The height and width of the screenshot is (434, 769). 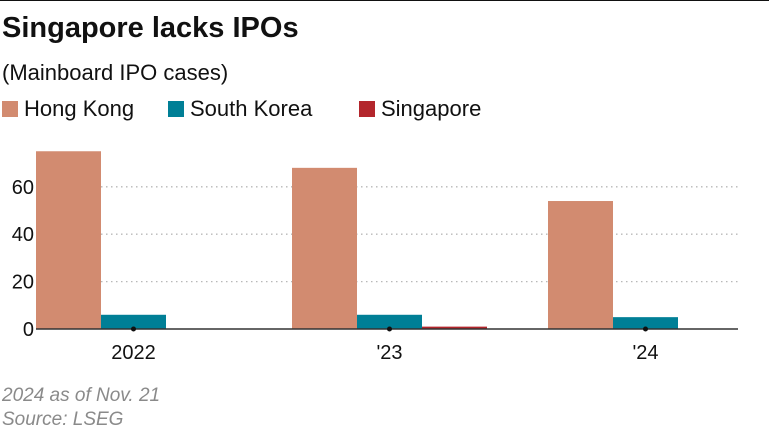 I want to click on legend: Hong Kong South Korea Singapore, so click(x=384, y=109).